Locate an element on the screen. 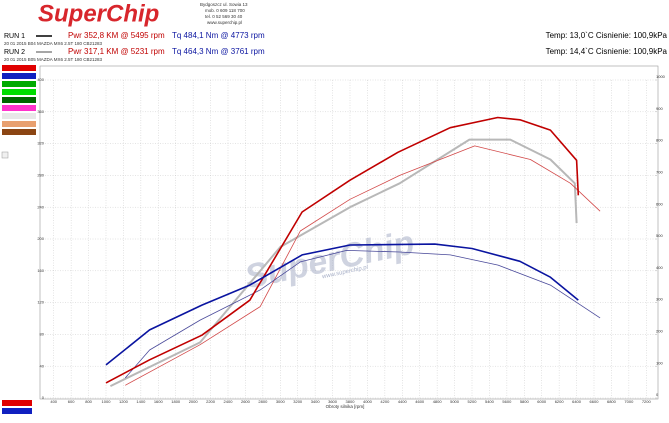  y2-tick-label: 600 is located at coordinates (659, 203).